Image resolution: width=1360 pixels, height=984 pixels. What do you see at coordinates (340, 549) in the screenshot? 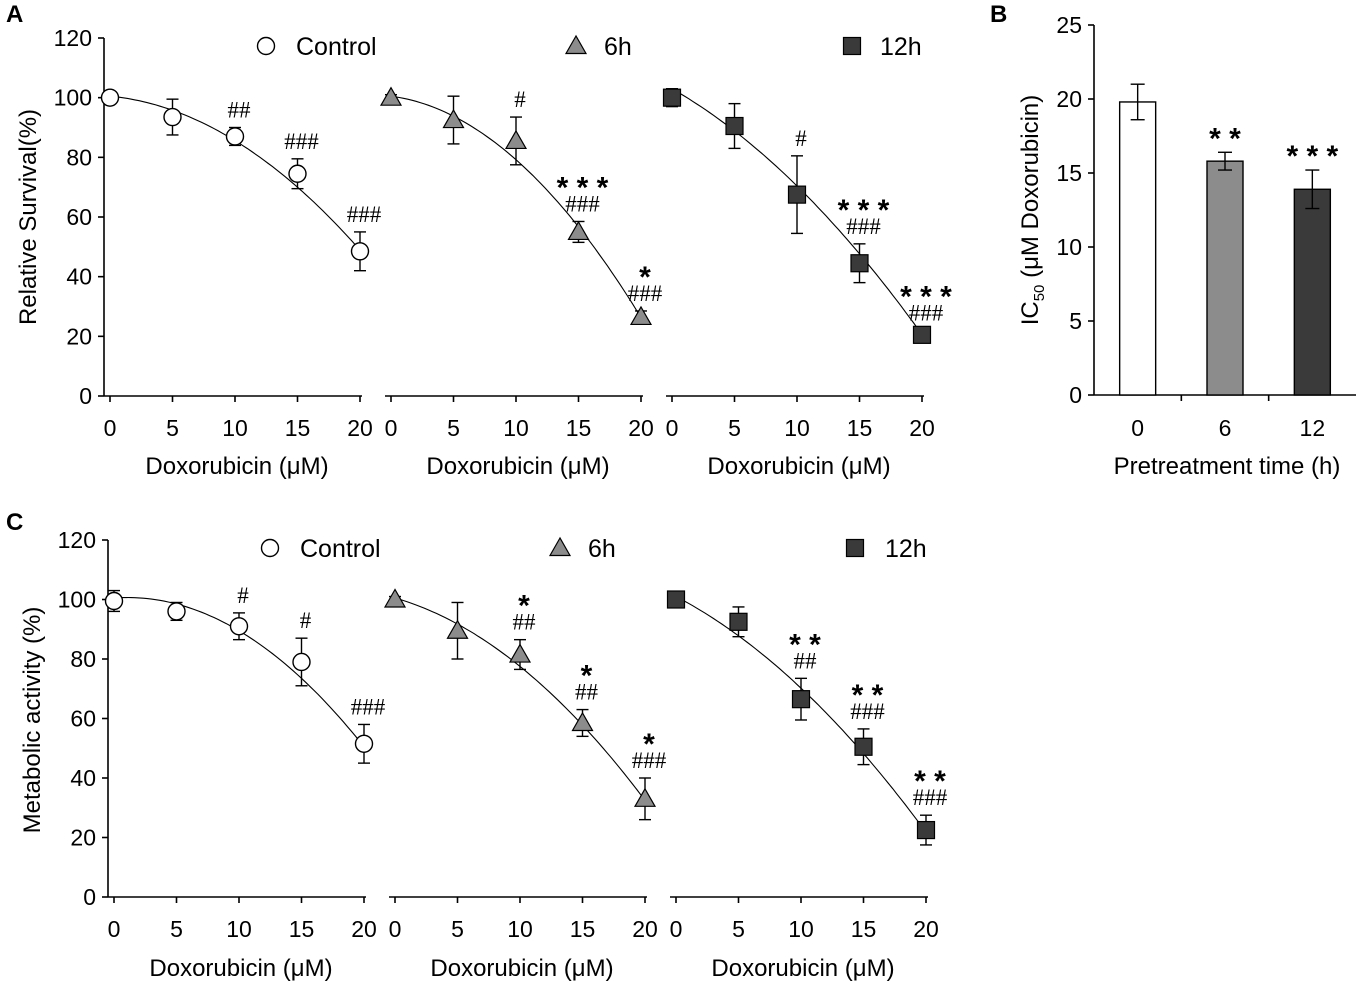
I see `legend-label: Control` at bounding box center [340, 549].